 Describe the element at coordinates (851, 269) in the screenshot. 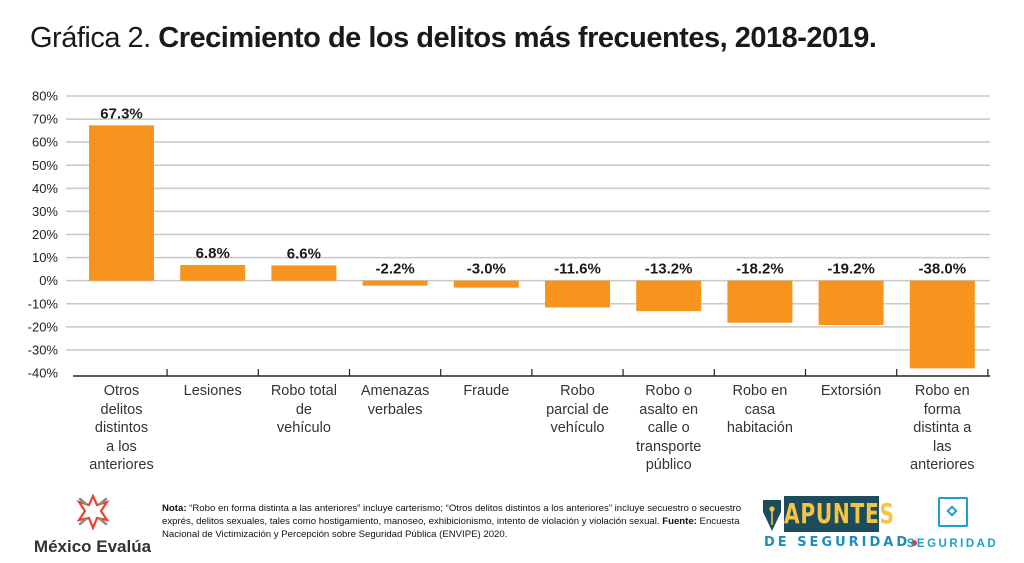

I see `data-label: -19.2%` at that location.